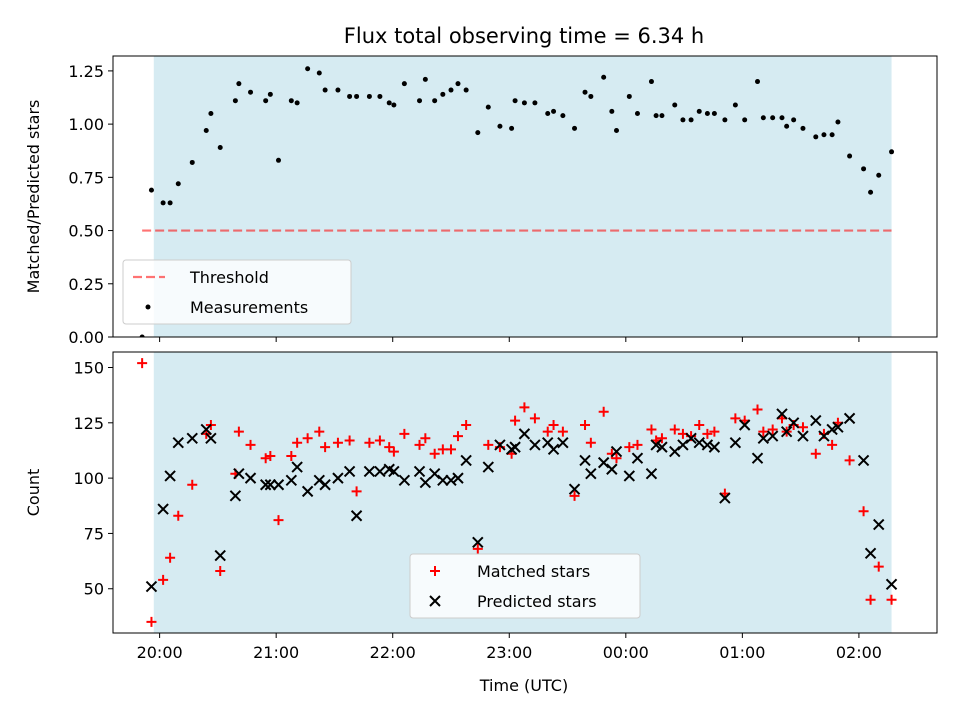 This screenshot has width=960, height=720. What do you see at coordinates (393, 652) in the screenshot?
I see `x-tick-label: 22:00` at bounding box center [393, 652].